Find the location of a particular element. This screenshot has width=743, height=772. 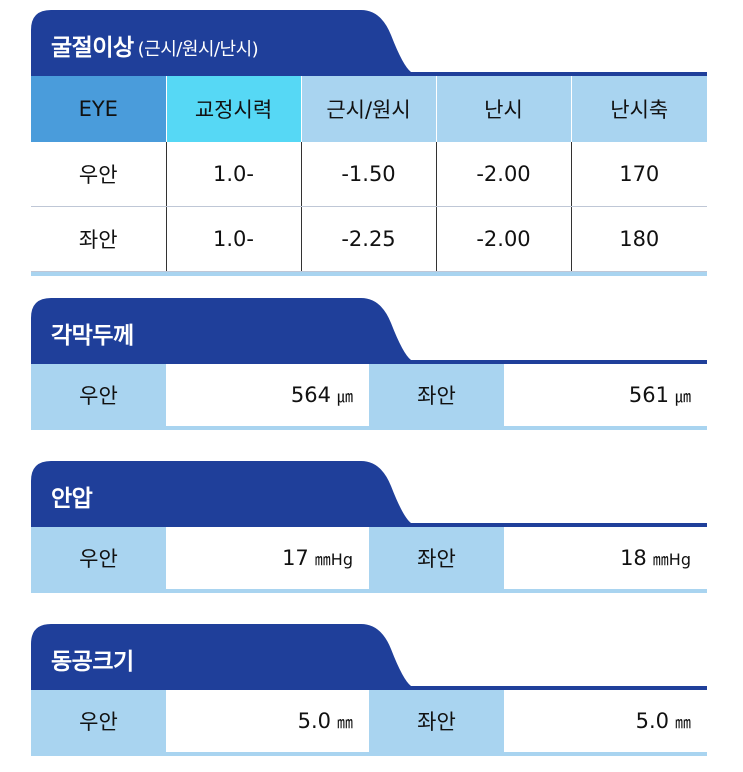

iop-title: 안압 is located at coordinates (72, 499).